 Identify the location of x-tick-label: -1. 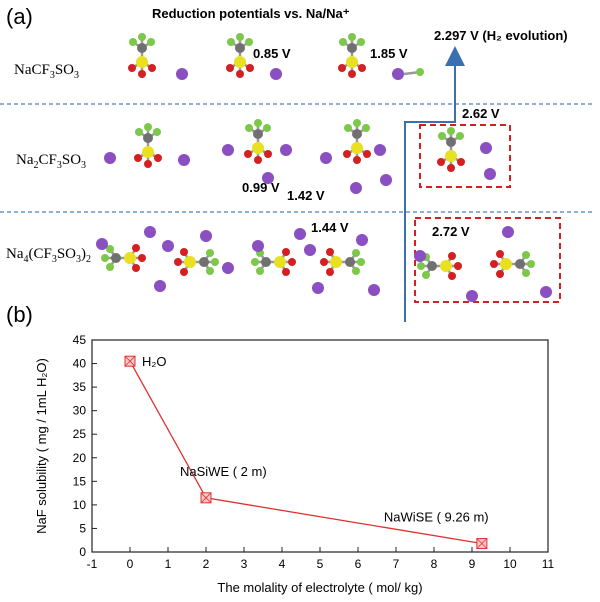
(92, 564).